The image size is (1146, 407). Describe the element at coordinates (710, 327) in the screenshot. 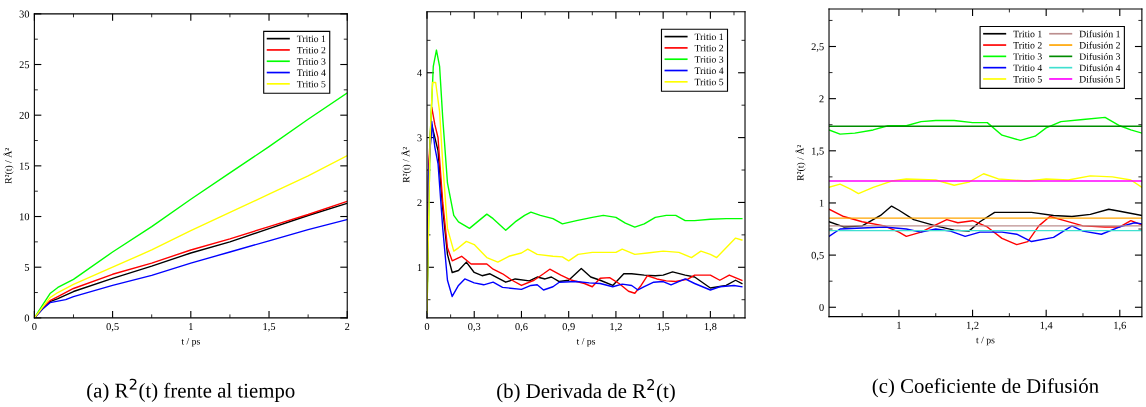

I see `x-tick-label: 1,8` at that location.